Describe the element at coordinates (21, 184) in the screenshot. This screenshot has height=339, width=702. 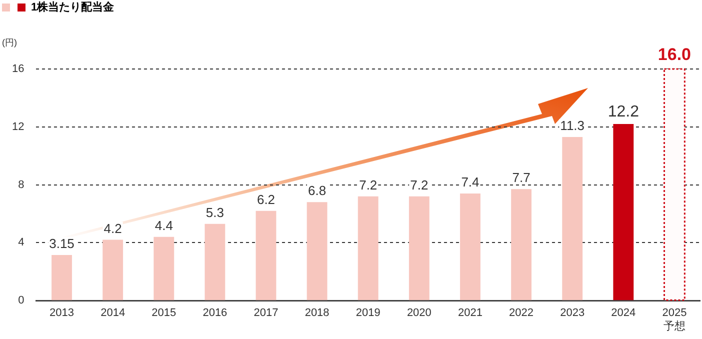
I see `y-tick-label: 8` at that location.